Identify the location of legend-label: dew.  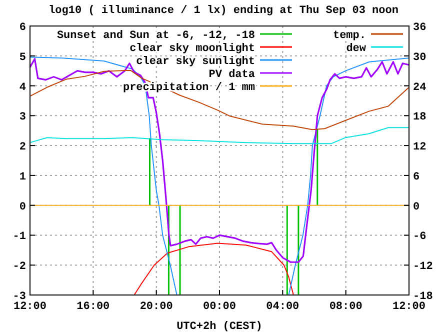
(356, 49).